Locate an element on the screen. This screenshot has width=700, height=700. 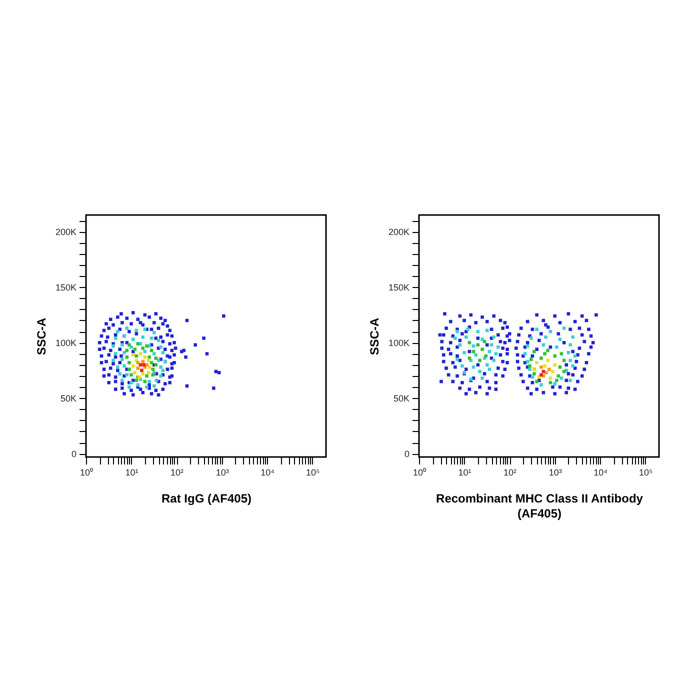
x-axis-title: Rat IgG (AF405) is located at coordinates (206, 499).